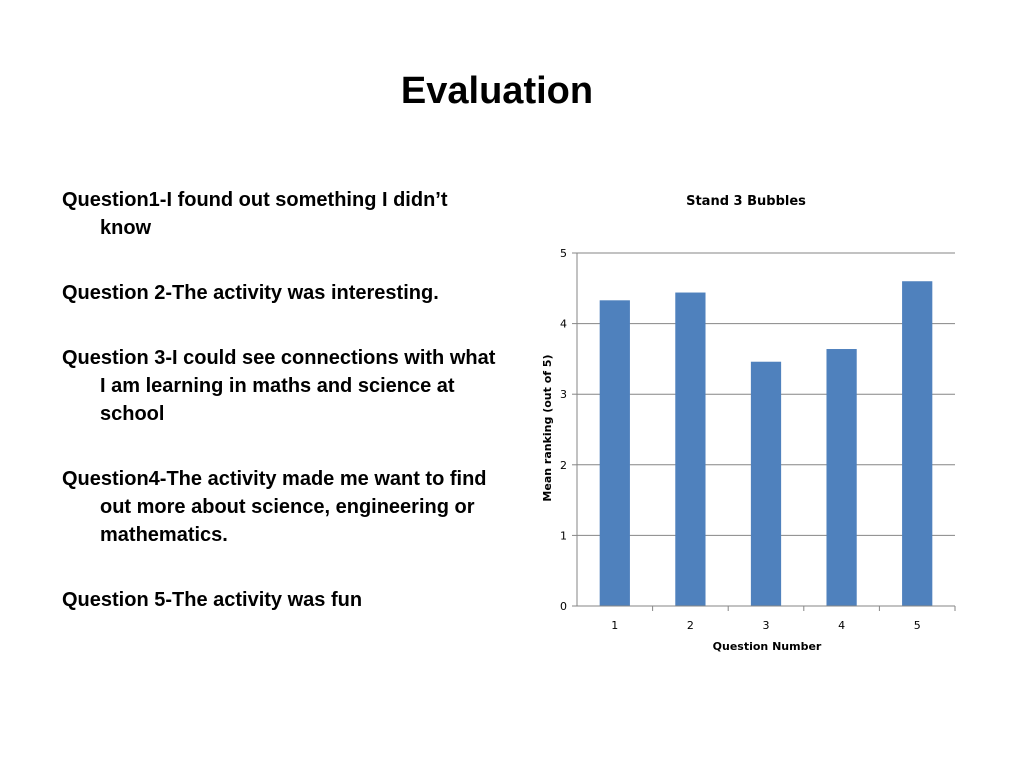 This screenshot has height=768, width=1024. Describe the element at coordinates (563, 394) in the screenshot. I see `y-tick-label: 3` at that location.